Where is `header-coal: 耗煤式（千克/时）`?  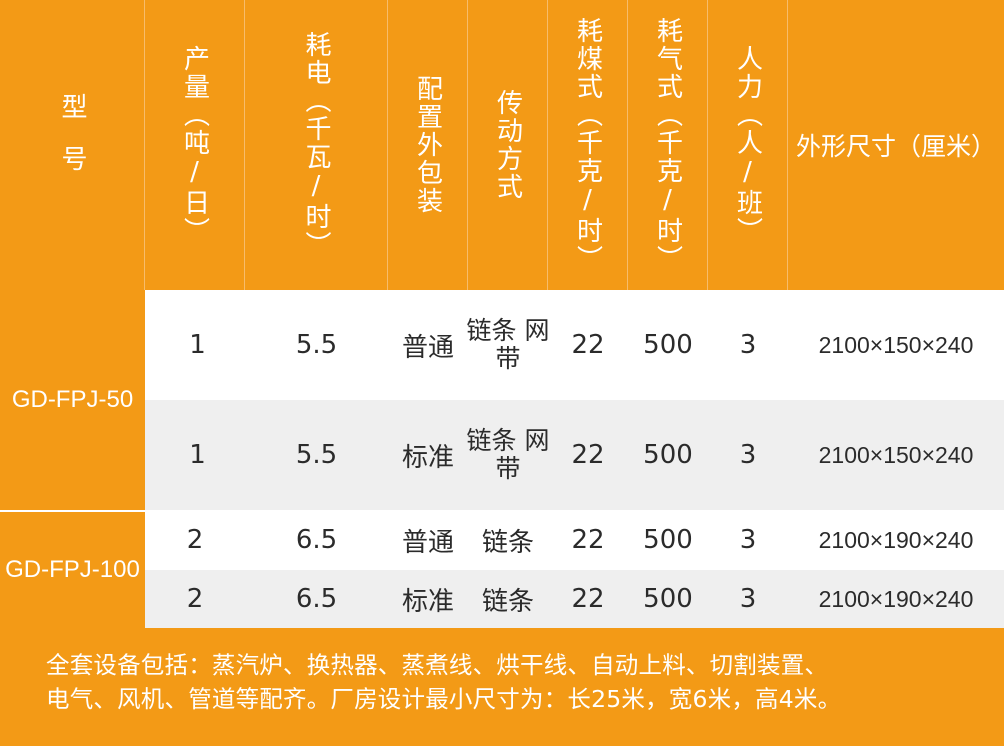
header-coal: 耗煤式（千克/时） is located at coordinates (588, 145).